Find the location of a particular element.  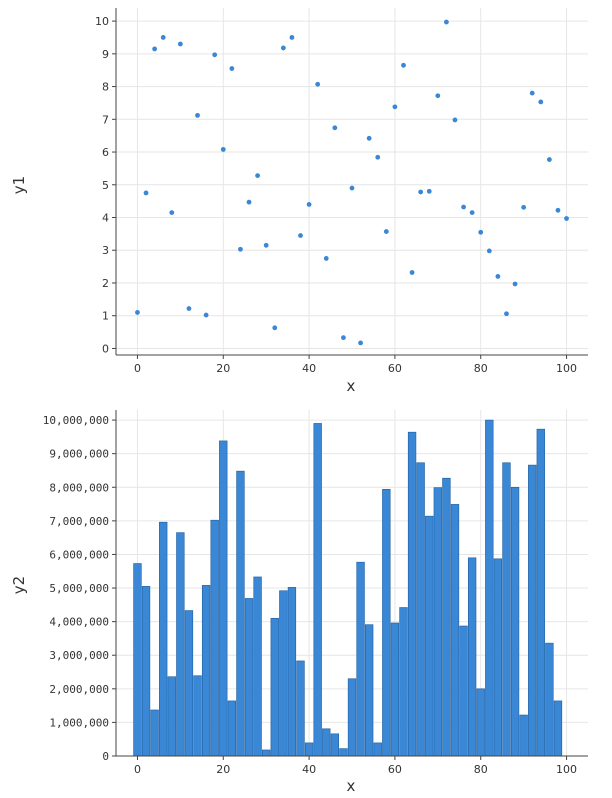

y1-y-axis-label: y1 is located at coordinates (19, 185).